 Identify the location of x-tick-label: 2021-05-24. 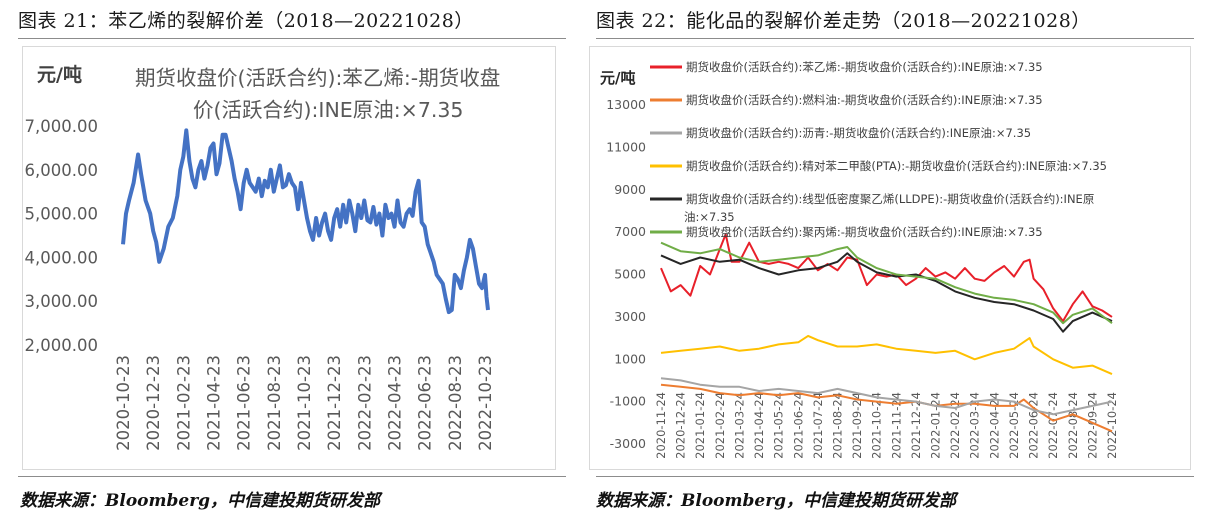
(779, 425).